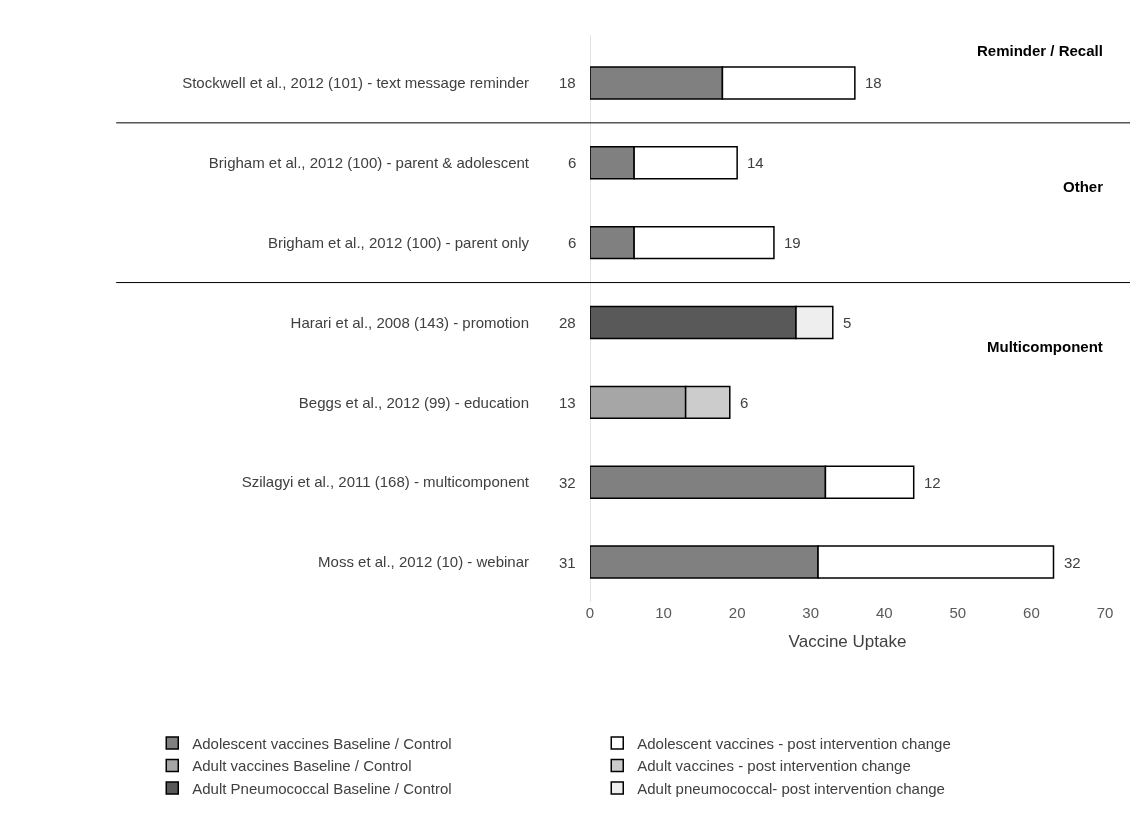  Describe the element at coordinates (794, 743) in the screenshot. I see `legend-label: Adolescent vaccines - post intervention change` at that location.